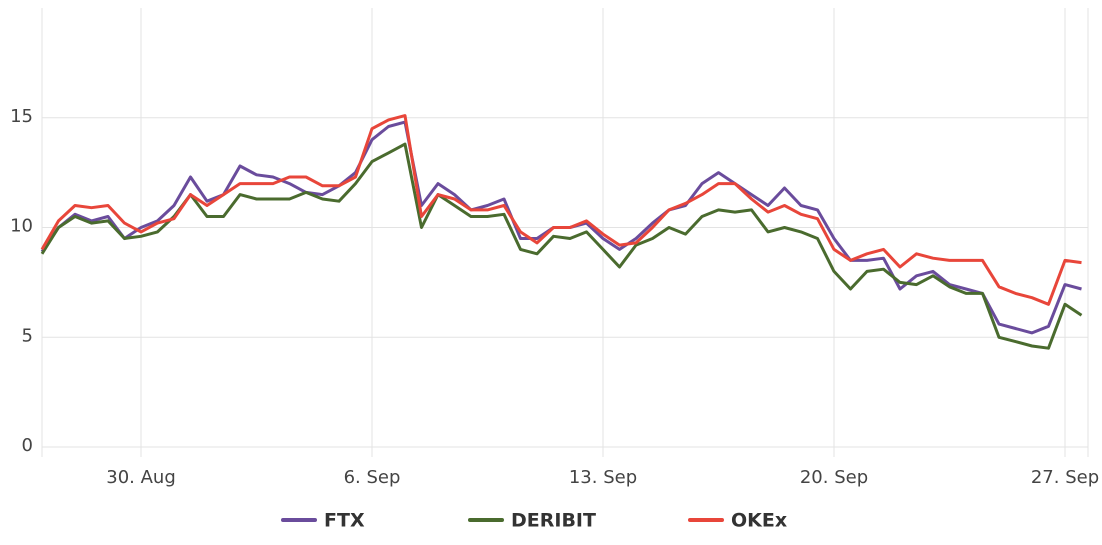 This screenshot has width=1102, height=545. I want to click on x-tick-label: 27. Sep, so click(1065, 477).